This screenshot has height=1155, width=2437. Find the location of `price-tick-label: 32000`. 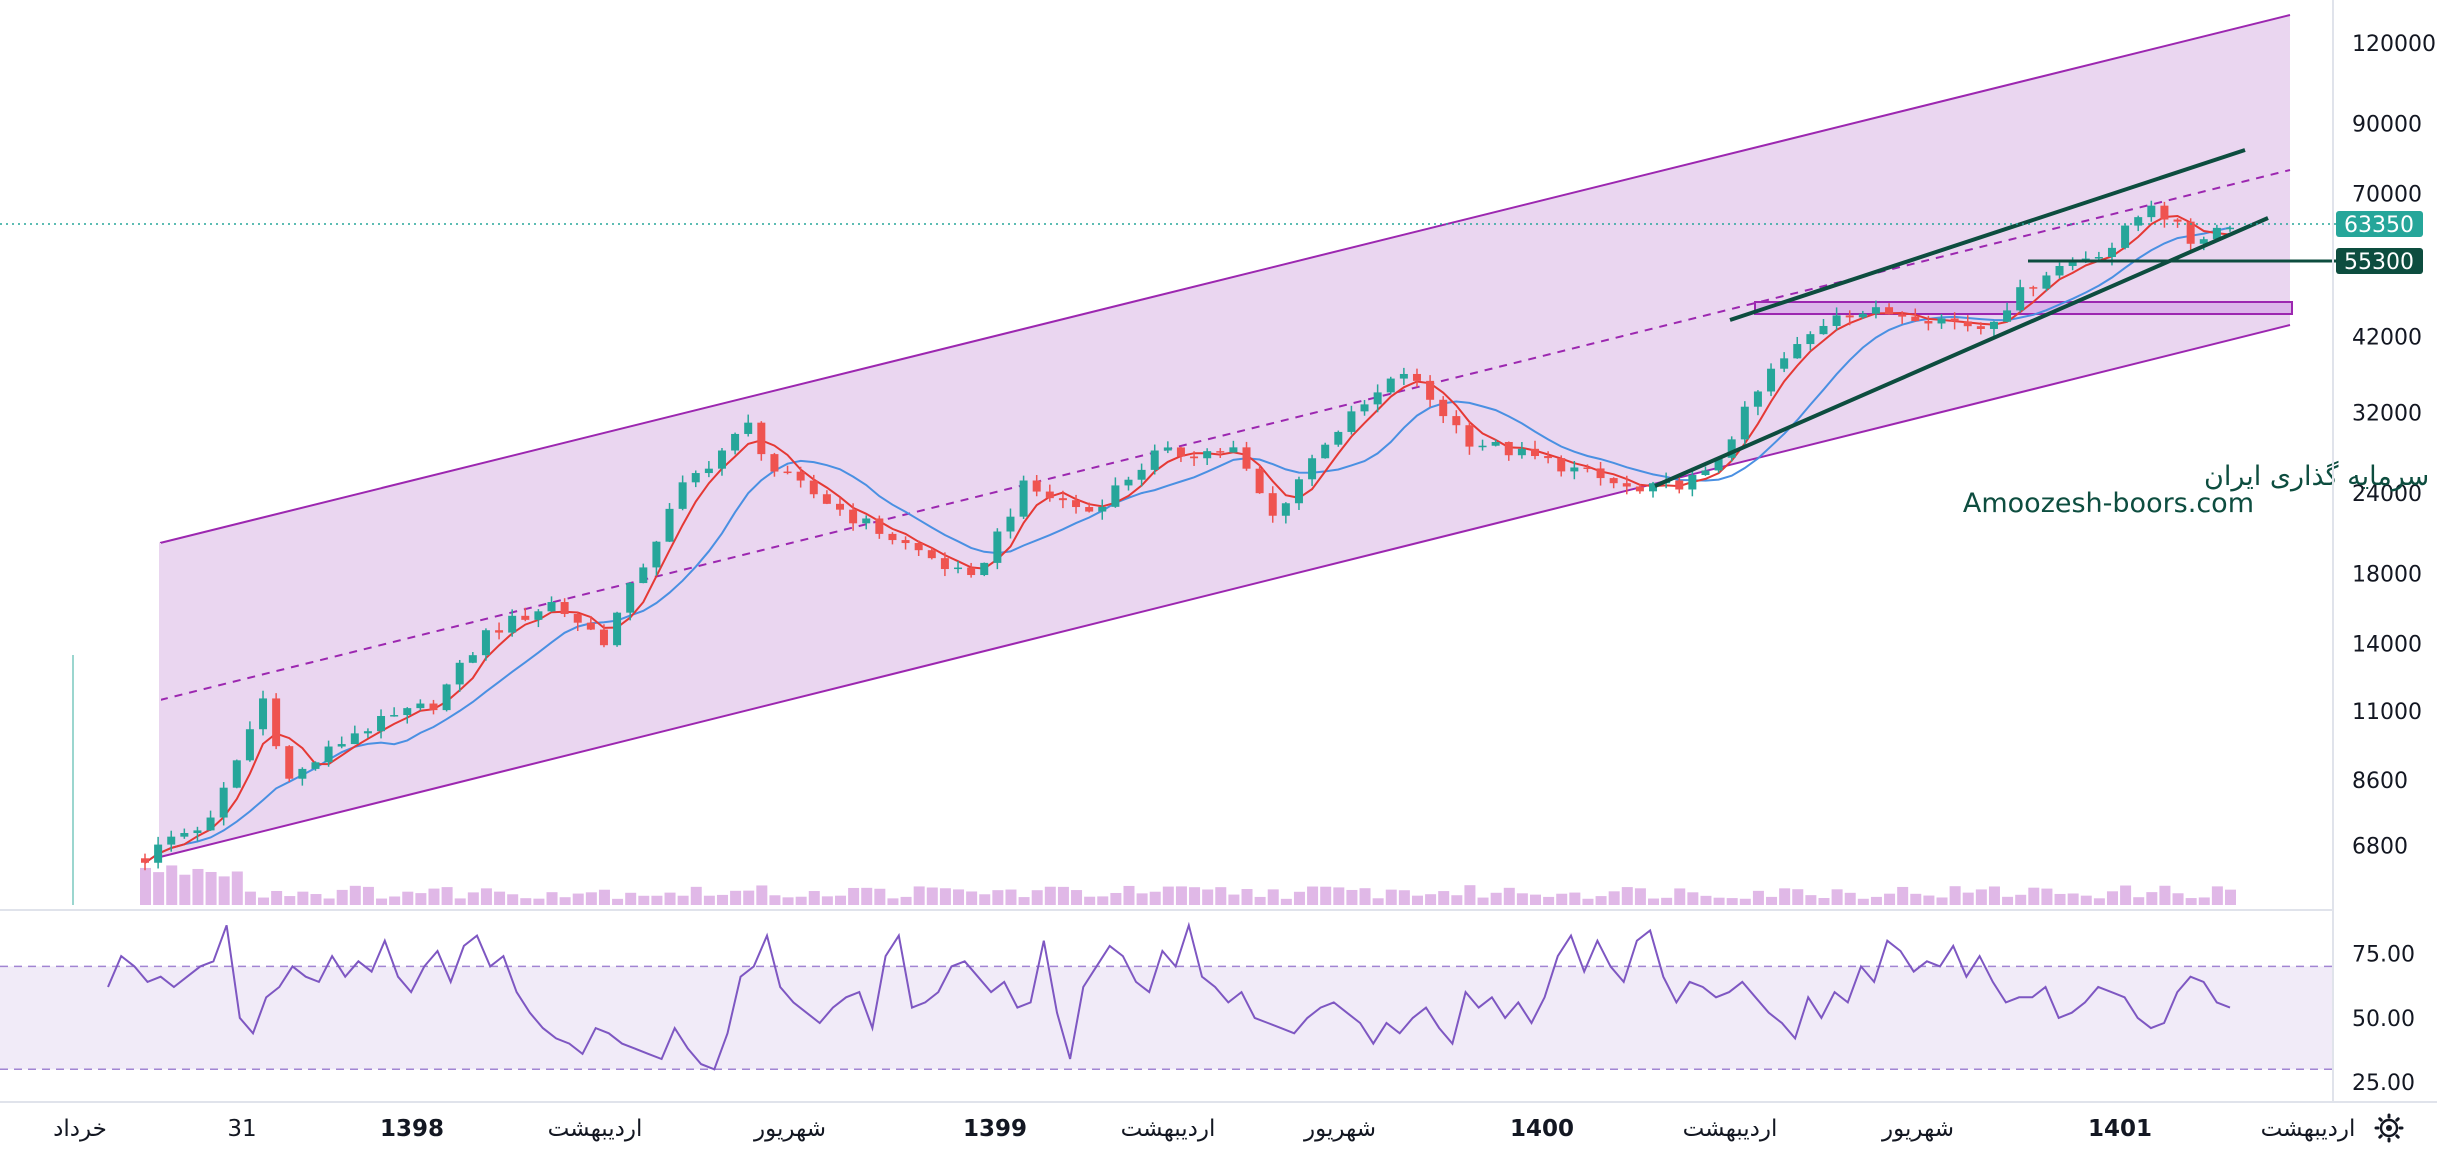

price-tick-label: 32000 is located at coordinates (2387, 414).